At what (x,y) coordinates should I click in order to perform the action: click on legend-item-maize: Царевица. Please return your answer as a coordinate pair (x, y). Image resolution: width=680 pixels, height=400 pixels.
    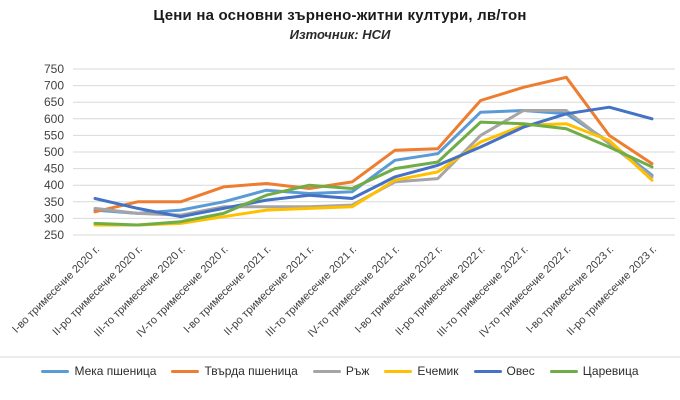
    Looking at the image, I should click on (594, 371).